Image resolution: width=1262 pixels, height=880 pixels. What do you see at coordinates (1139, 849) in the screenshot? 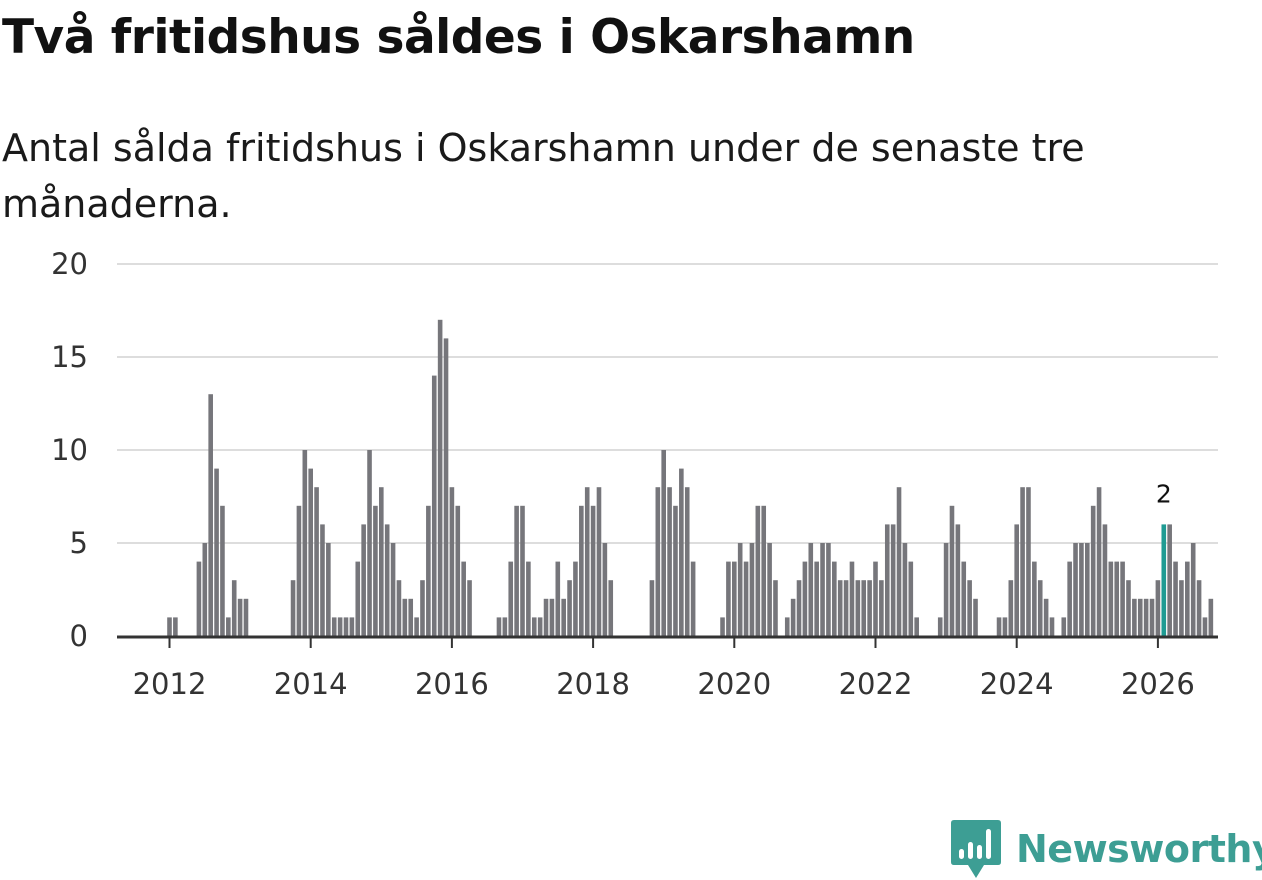
I see `brand-name: Newsworthy` at bounding box center [1139, 849].